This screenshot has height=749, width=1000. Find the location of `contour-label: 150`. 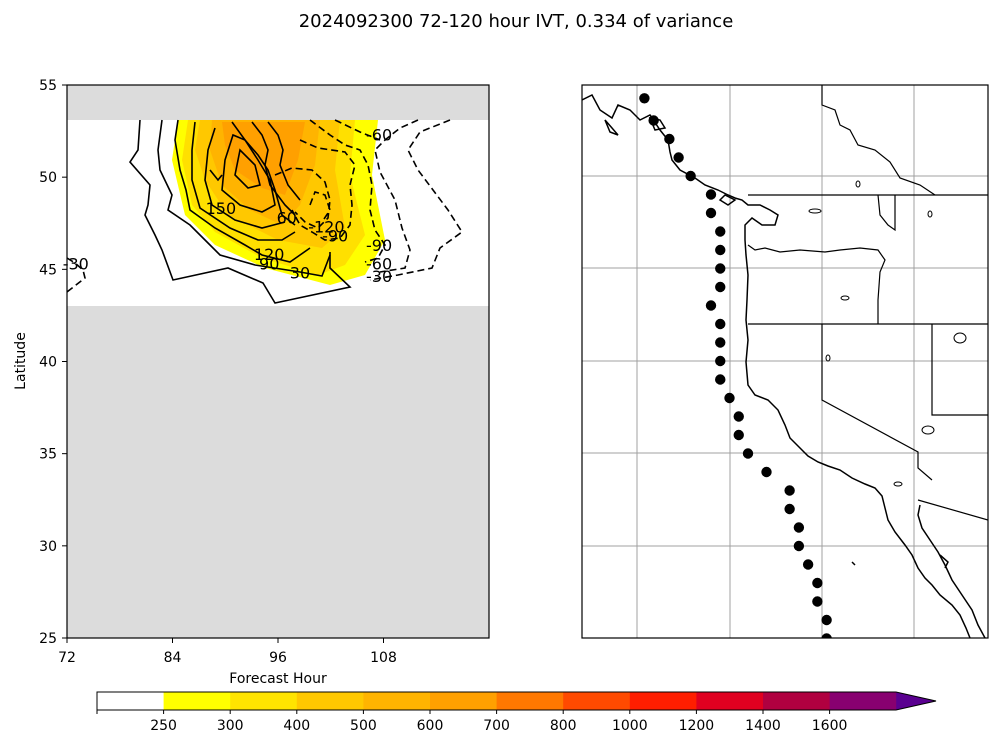

contour-label: 150 is located at coordinates (221, 208).